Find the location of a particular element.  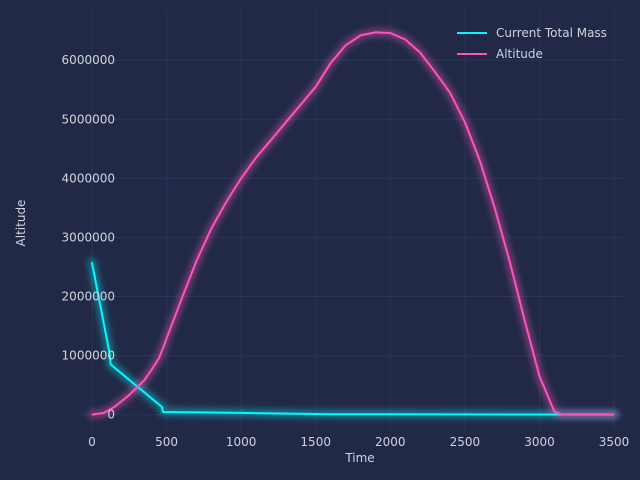

x-tick-label: 500 is located at coordinates (166, 442).